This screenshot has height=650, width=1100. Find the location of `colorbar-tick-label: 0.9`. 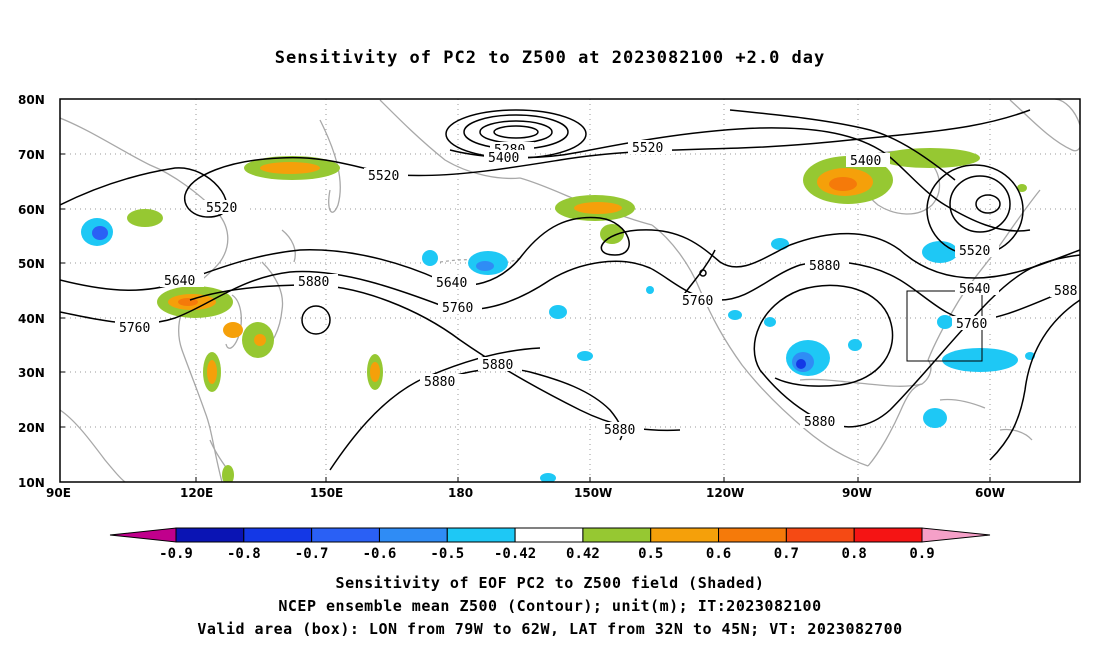

colorbar-tick-label: 0.9 is located at coordinates (921, 554).